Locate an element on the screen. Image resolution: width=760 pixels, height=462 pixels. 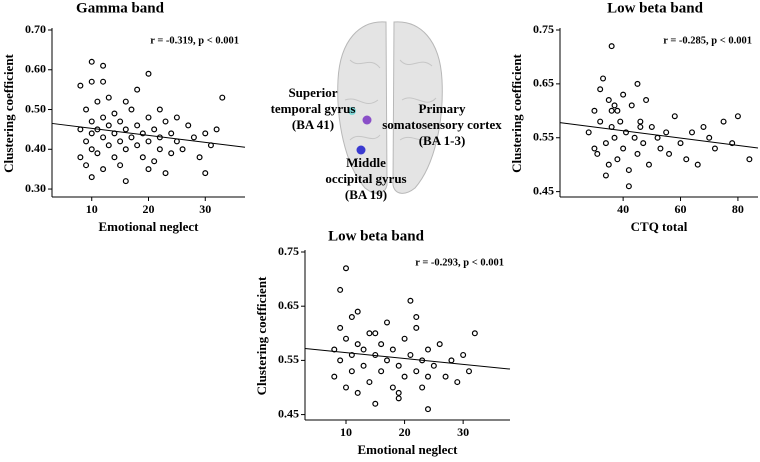
y-tick-label: 0.55 is located at coordinates (543, 136).